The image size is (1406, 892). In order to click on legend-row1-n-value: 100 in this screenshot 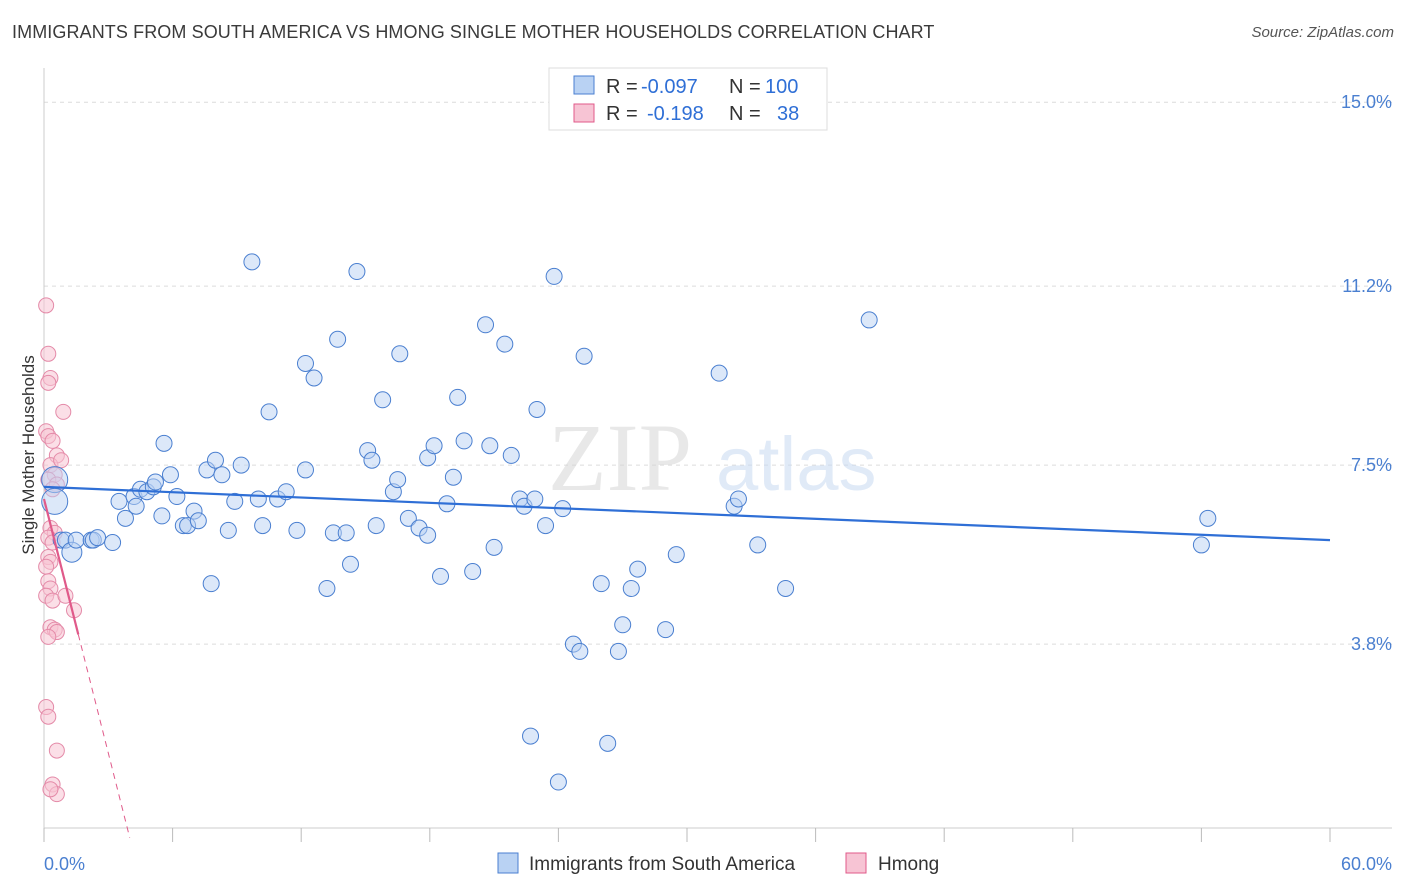, I will do `click(781, 87)`.